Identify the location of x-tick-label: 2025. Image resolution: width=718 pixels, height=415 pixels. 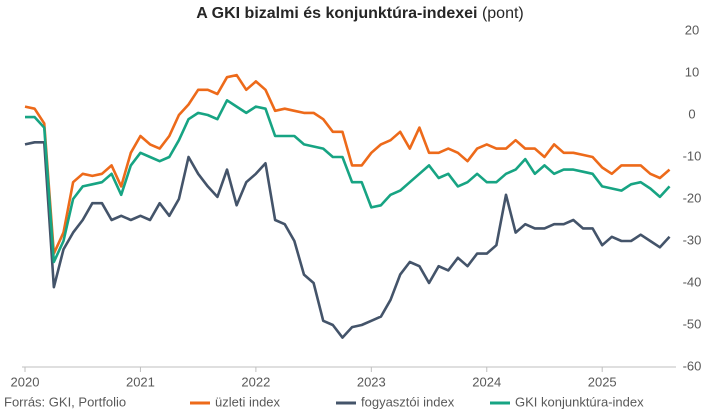
(602, 381).